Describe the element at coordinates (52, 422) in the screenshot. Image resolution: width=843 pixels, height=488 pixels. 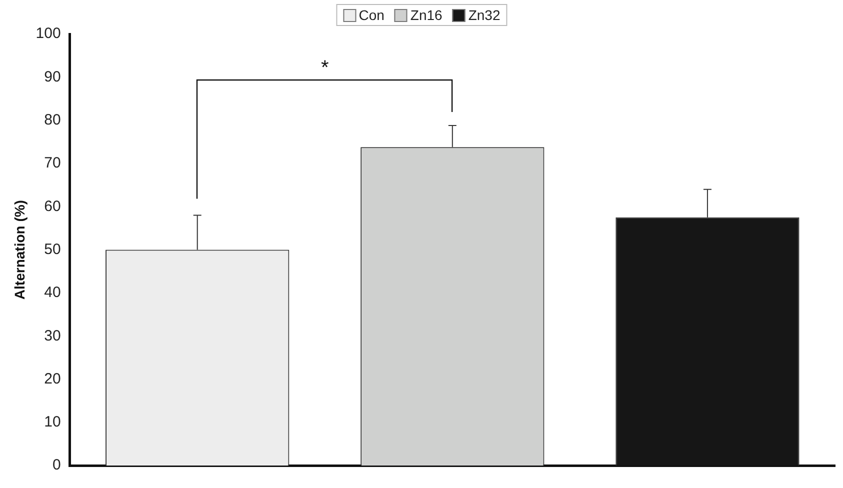
I see `y-tick-label: 10` at that location.